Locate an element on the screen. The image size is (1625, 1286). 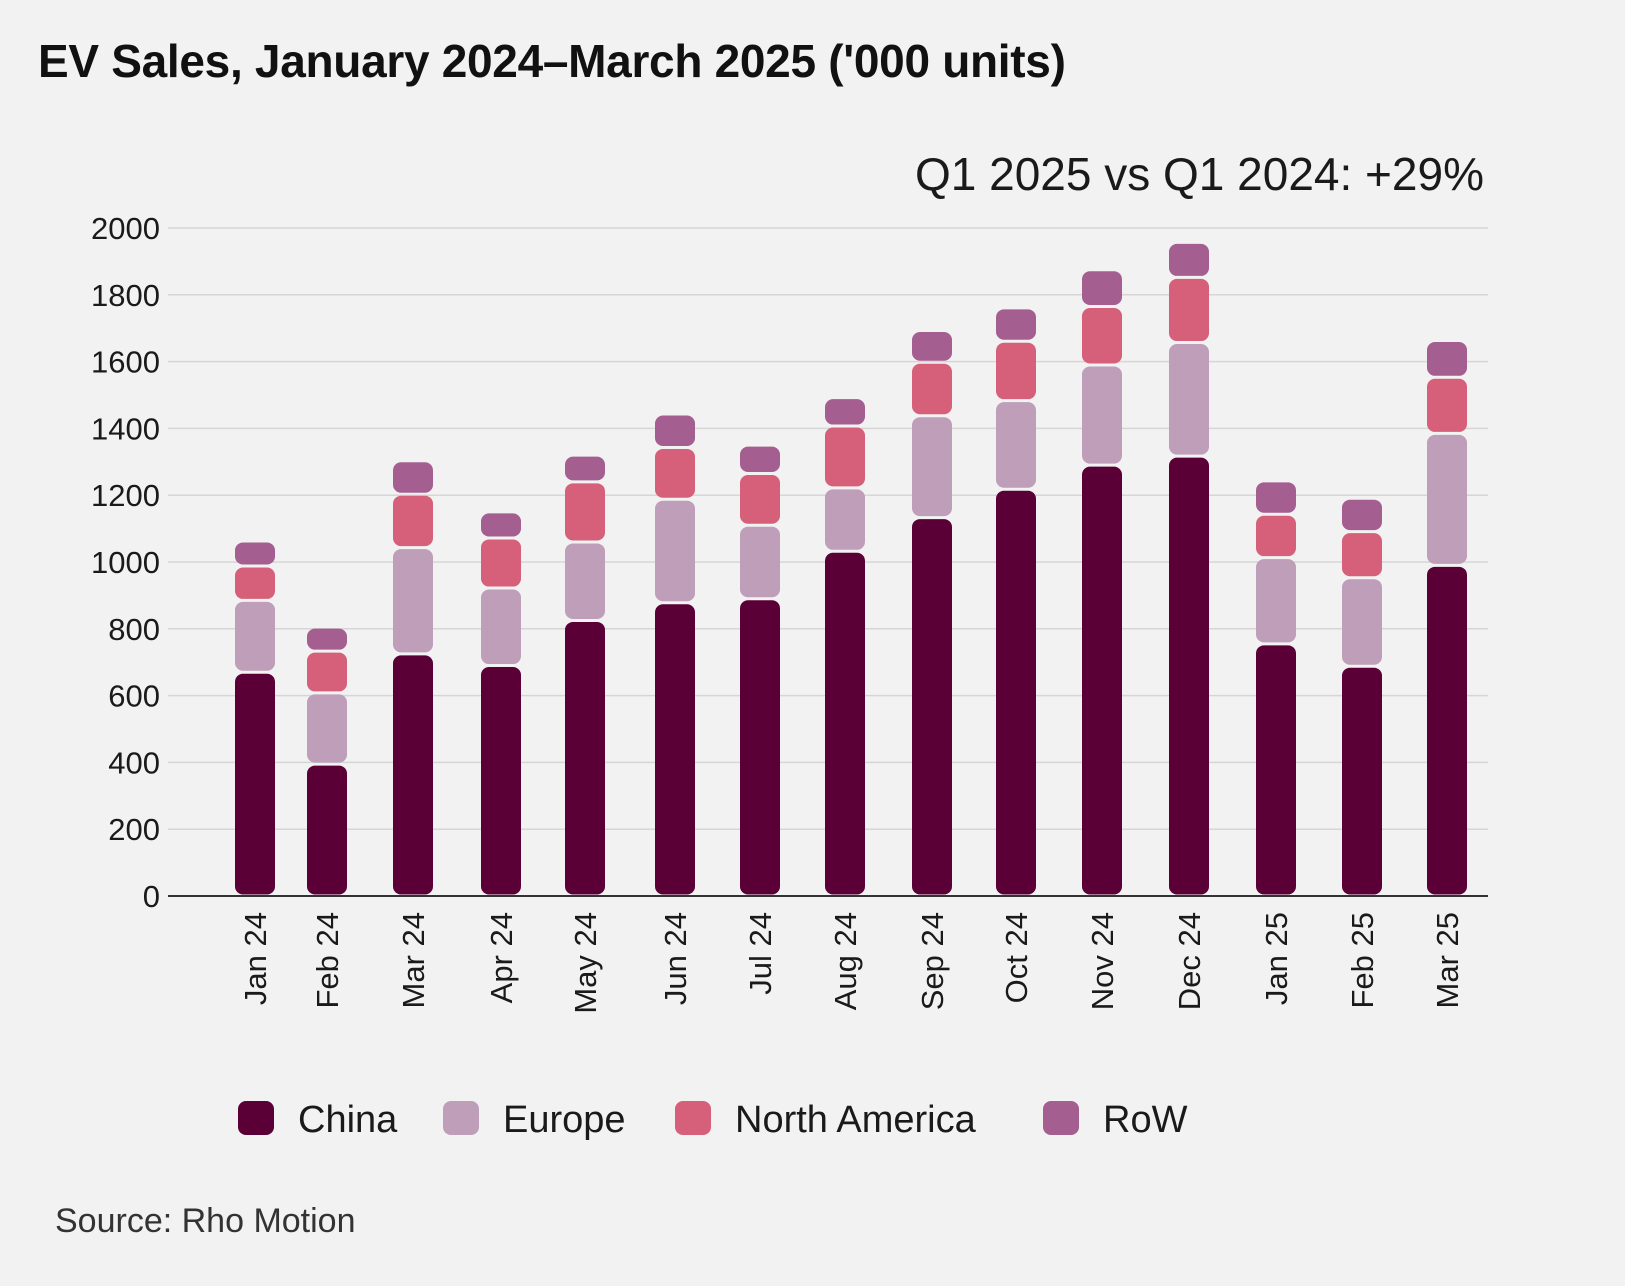
x-tick-label: Mar 24 is located at coordinates (413, 960).